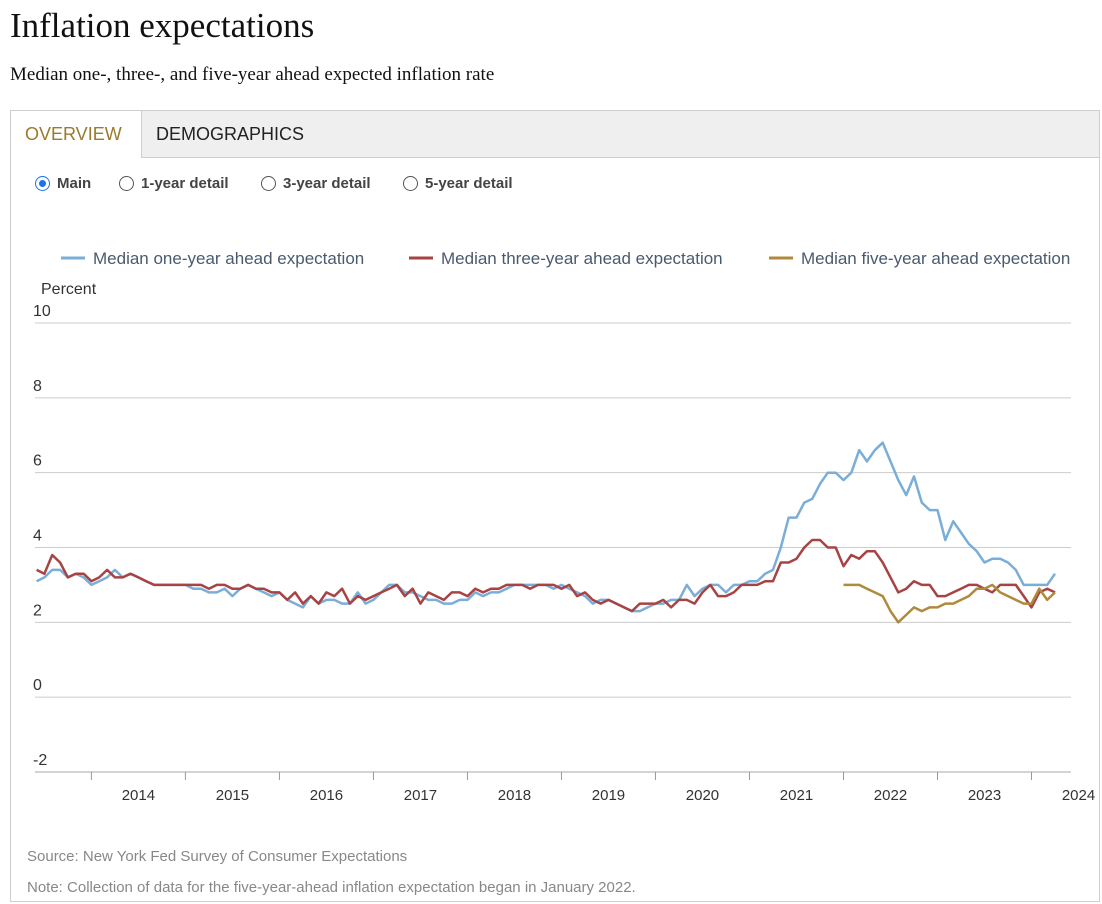 The image size is (1102, 904). Describe the element at coordinates (608, 795) in the screenshot. I see `x-tick-label: 2019` at that location.